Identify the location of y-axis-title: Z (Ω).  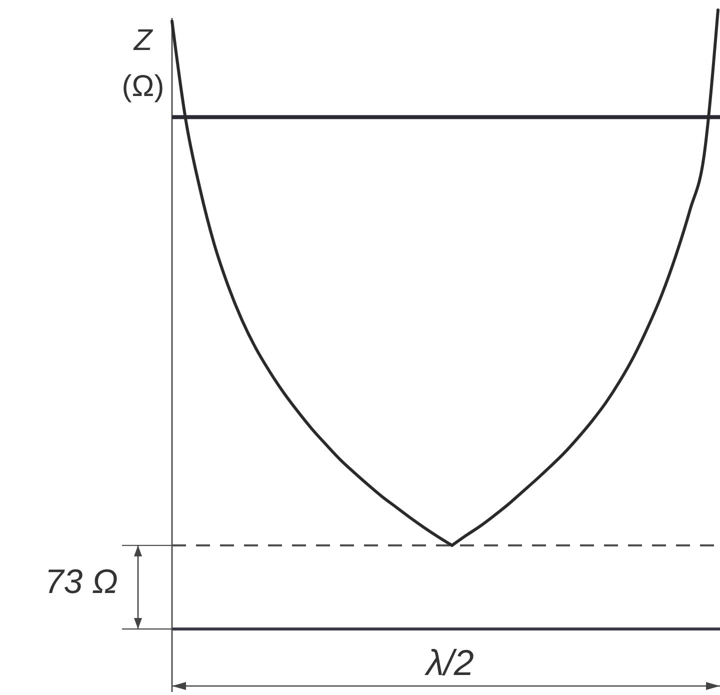
(143, 63).